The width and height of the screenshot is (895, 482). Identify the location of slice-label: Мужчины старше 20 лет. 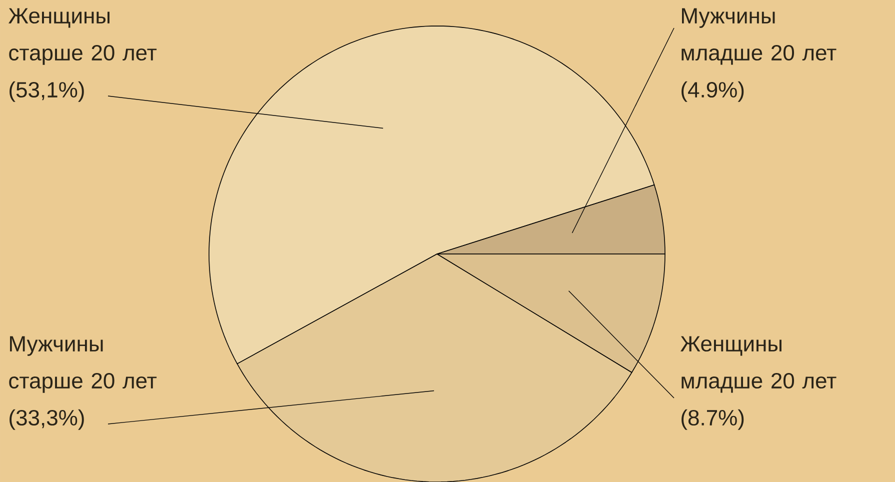
(83, 364).